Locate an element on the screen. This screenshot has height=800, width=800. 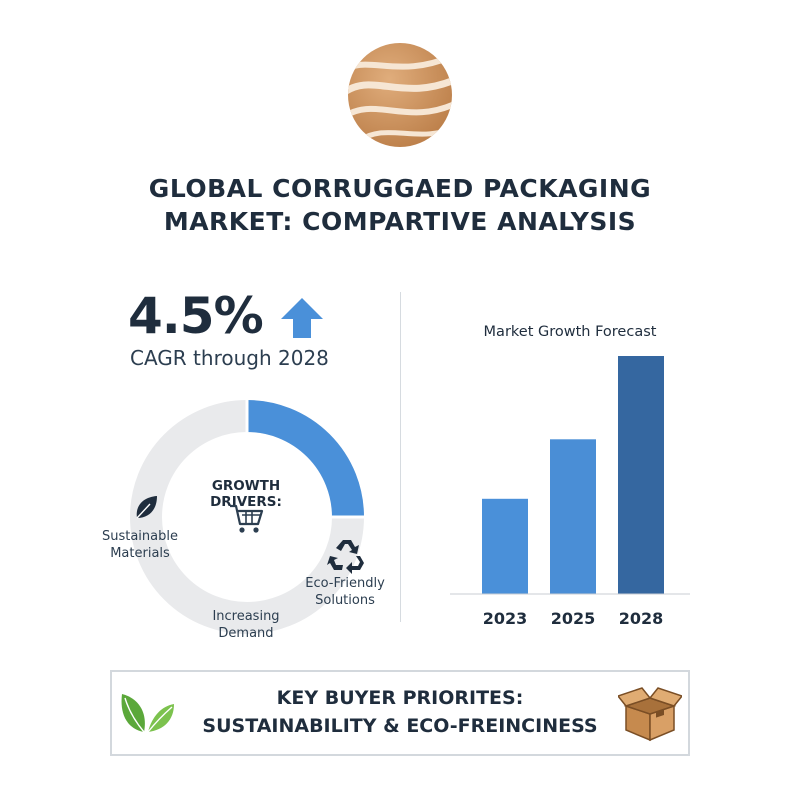
segment-label-eco-line-2: Solutions is located at coordinates (345, 600).